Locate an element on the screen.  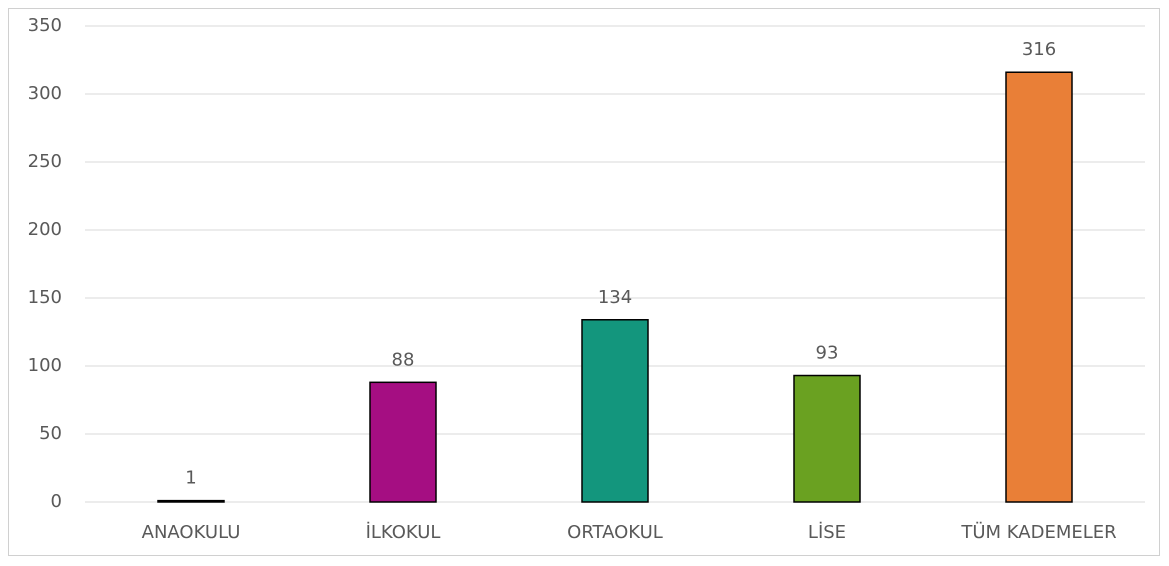
y-tick-label: 200 is located at coordinates (45, 229).